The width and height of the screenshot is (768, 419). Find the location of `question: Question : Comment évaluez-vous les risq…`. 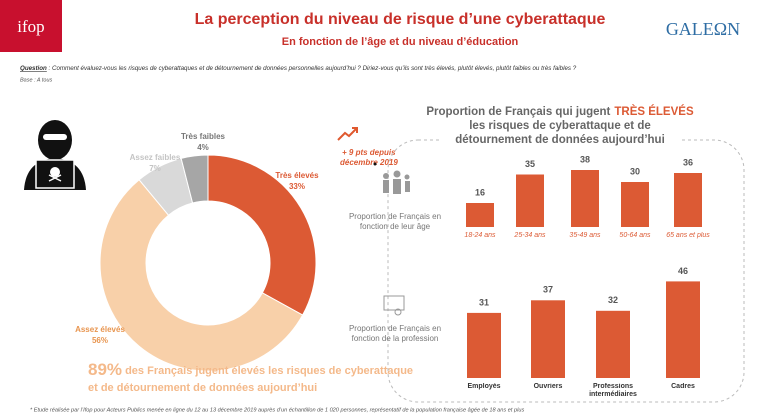

question: Question : Comment évaluez-vous les risq… is located at coordinates (298, 68).